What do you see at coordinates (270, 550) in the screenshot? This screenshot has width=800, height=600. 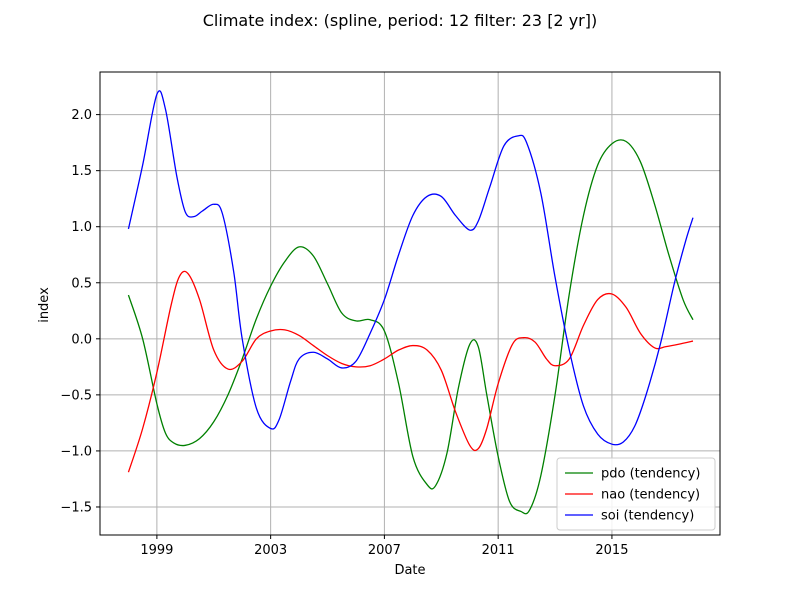 I see `x-tick-label-2003: 2003` at bounding box center [270, 550].